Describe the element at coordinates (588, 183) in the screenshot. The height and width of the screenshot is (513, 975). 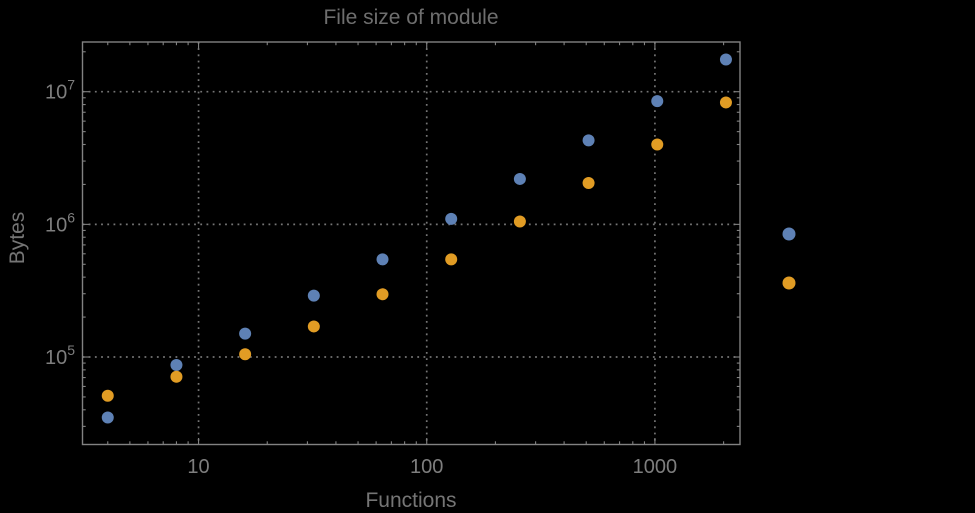
I see `data-point-series-2-orange-x512` at that location.